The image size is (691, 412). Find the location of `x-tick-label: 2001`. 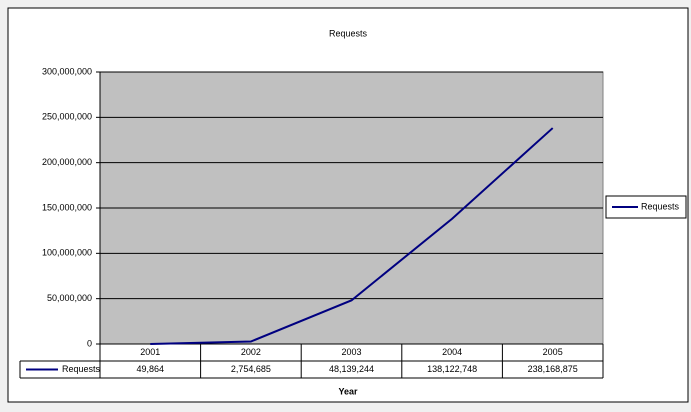

x-tick-label: 2001 is located at coordinates (150, 352).